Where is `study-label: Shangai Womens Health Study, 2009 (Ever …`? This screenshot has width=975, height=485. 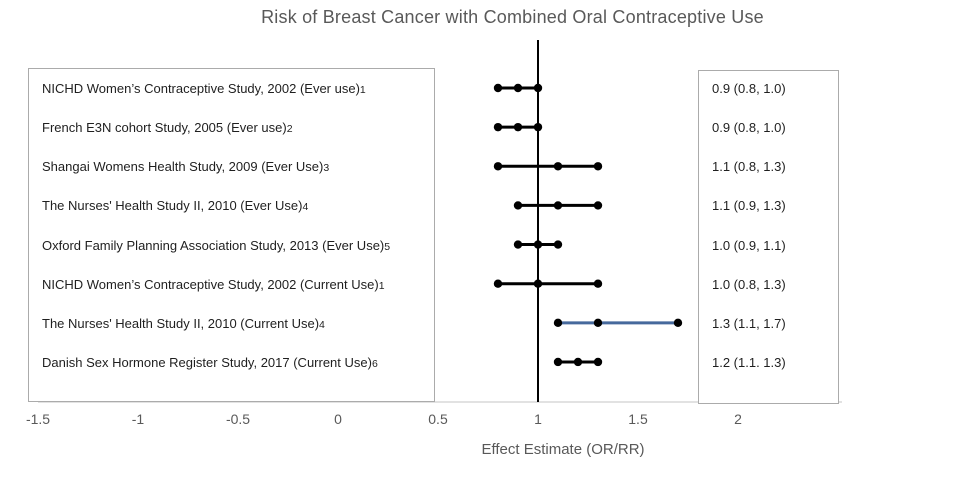
study-label: Shangai Womens Health Study, 2009 (Ever … is located at coordinates (183, 167).